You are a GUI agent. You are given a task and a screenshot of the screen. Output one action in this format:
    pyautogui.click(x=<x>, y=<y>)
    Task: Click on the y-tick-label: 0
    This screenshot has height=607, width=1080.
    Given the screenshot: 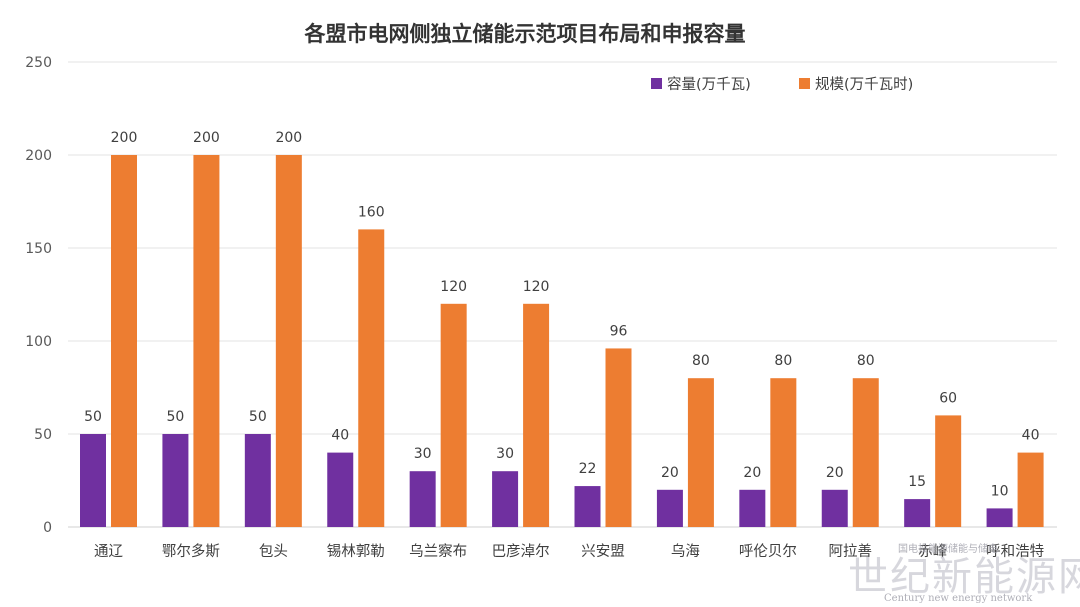 What is the action you would take?
    pyautogui.click(x=47, y=528)
    